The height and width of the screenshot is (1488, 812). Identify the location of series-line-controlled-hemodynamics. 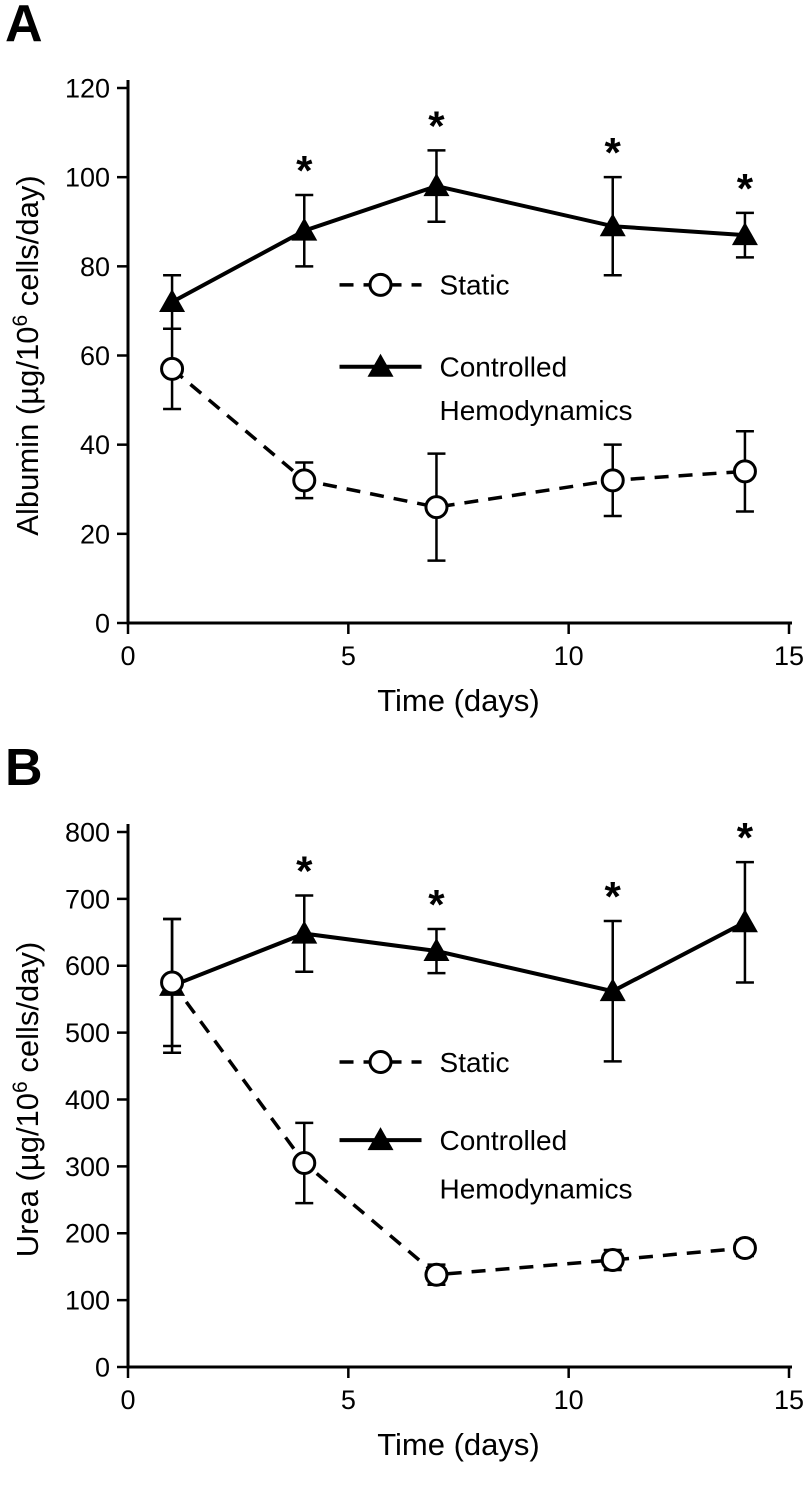
(458, 957).